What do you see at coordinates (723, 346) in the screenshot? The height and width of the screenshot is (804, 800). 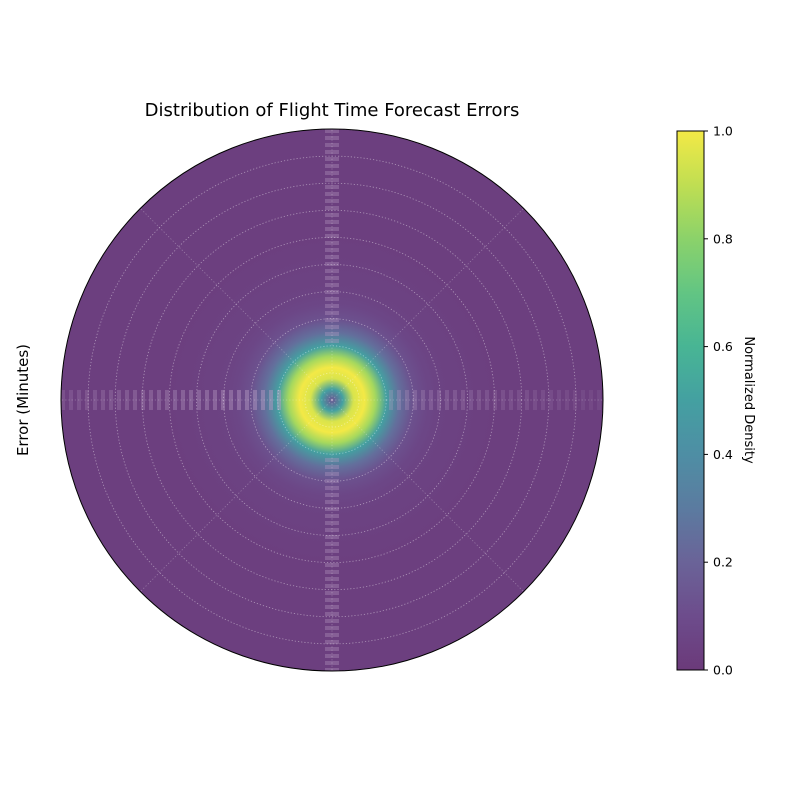 I see `colorbar-tick-label: 0.6` at bounding box center [723, 346].